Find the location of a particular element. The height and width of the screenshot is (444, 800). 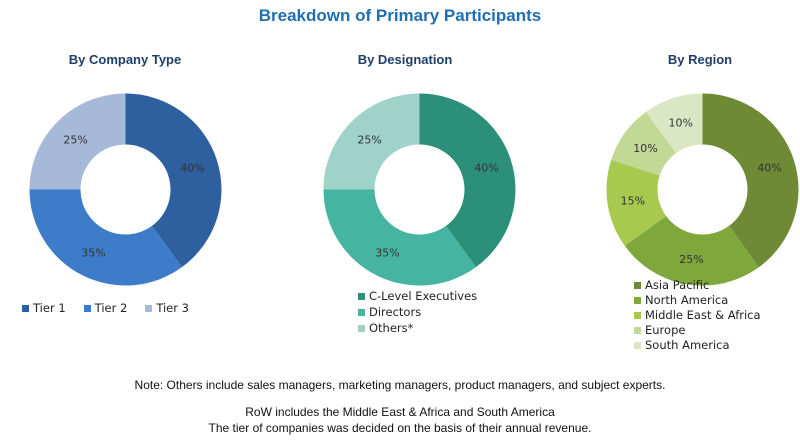

legend-item-directors: Directors is located at coordinates (417, 312).